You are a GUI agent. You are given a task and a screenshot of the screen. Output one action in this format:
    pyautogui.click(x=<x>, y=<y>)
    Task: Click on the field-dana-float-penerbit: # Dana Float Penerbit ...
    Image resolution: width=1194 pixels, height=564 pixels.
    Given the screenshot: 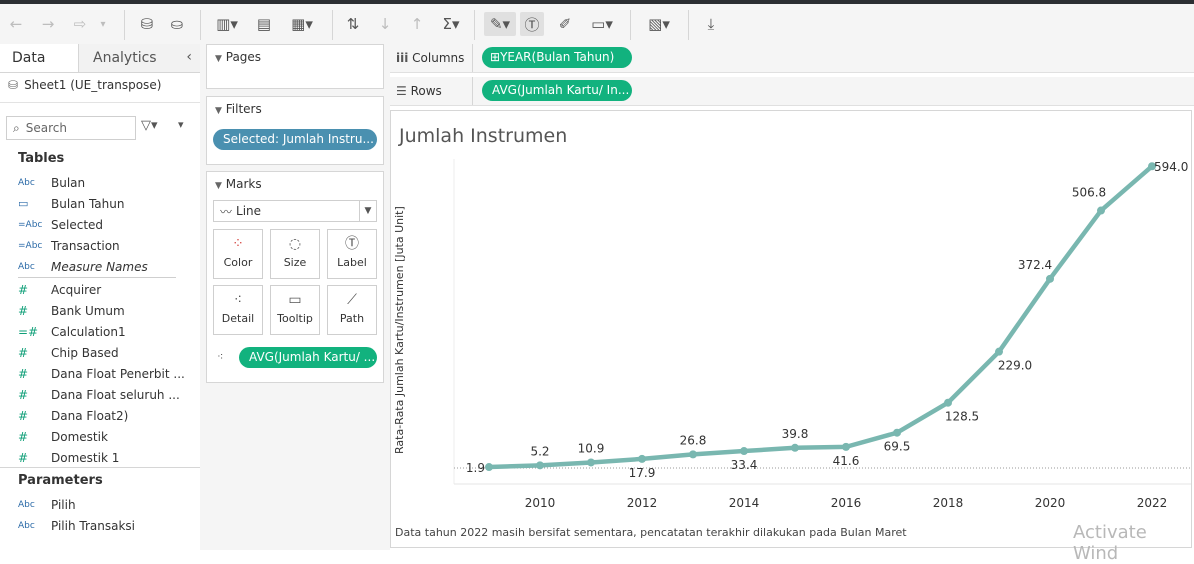 What is the action you would take?
    pyautogui.click(x=107, y=373)
    